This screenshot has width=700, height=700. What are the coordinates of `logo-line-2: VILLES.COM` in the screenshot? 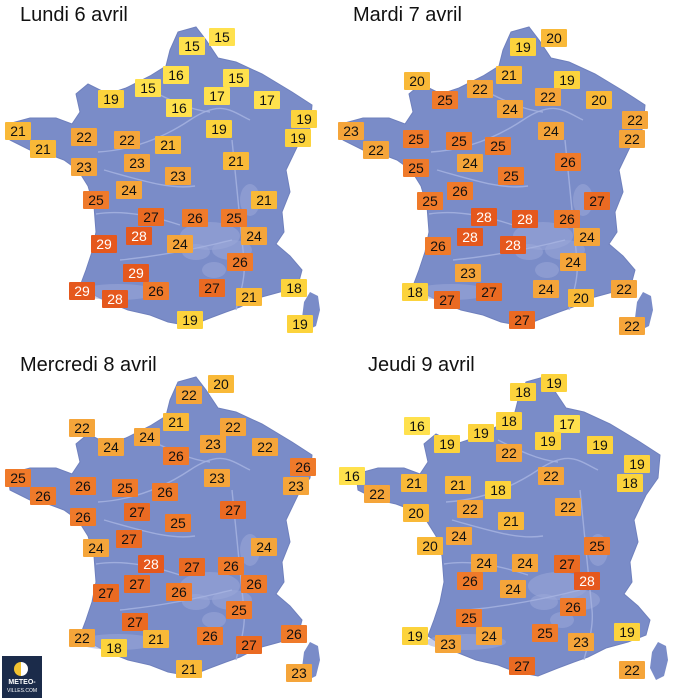 It's located at (22, 691).